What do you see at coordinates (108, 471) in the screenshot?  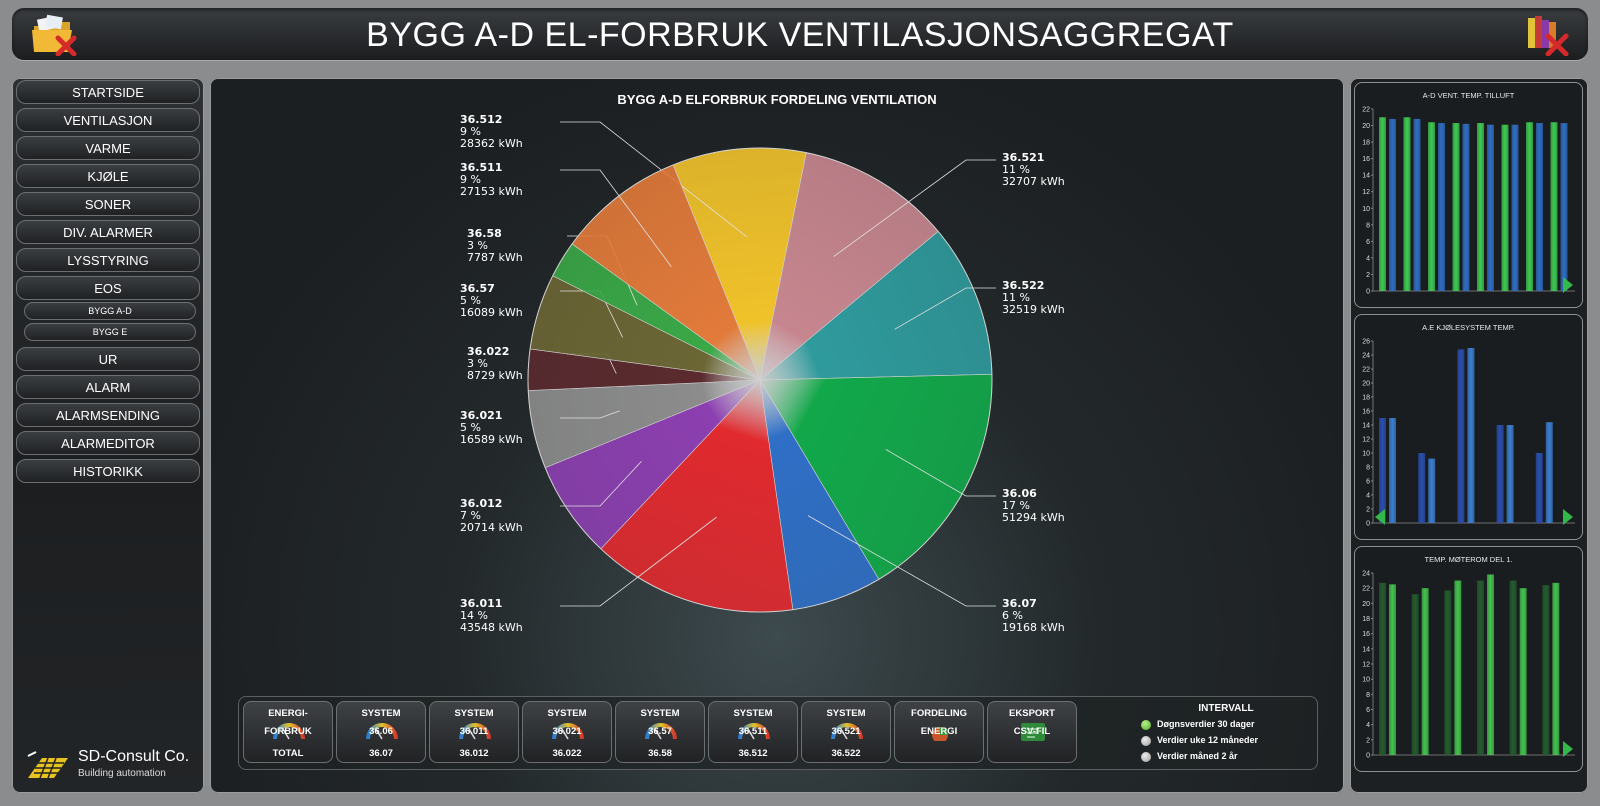 I see `nav-historikk-button: HISTORIKK` at bounding box center [108, 471].